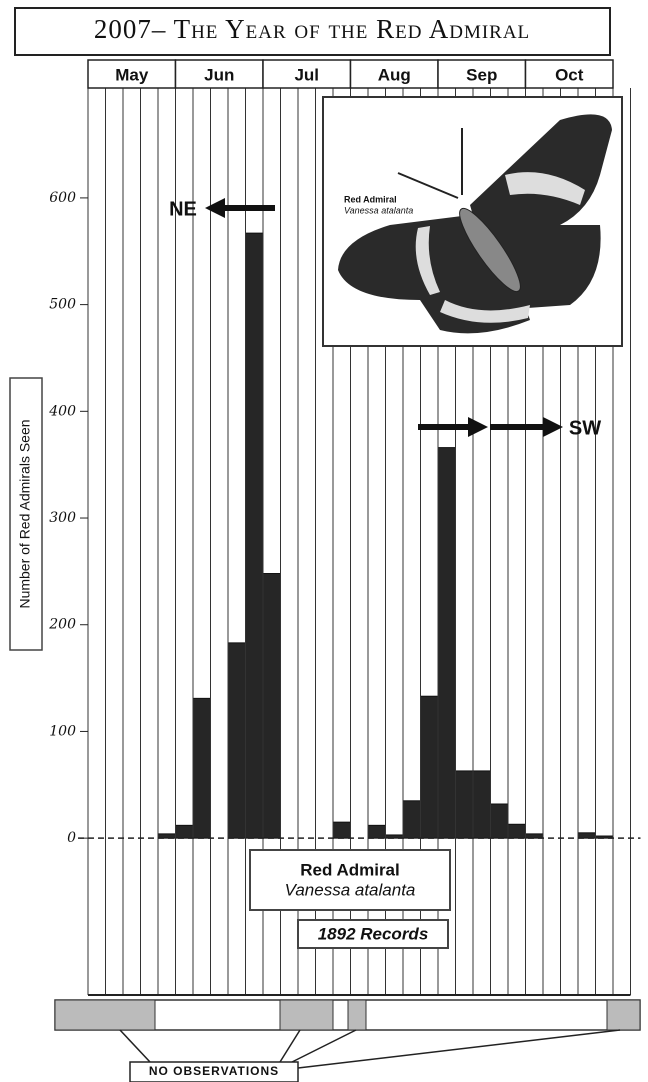  I want to click on month-label: Aug, so click(394, 74).